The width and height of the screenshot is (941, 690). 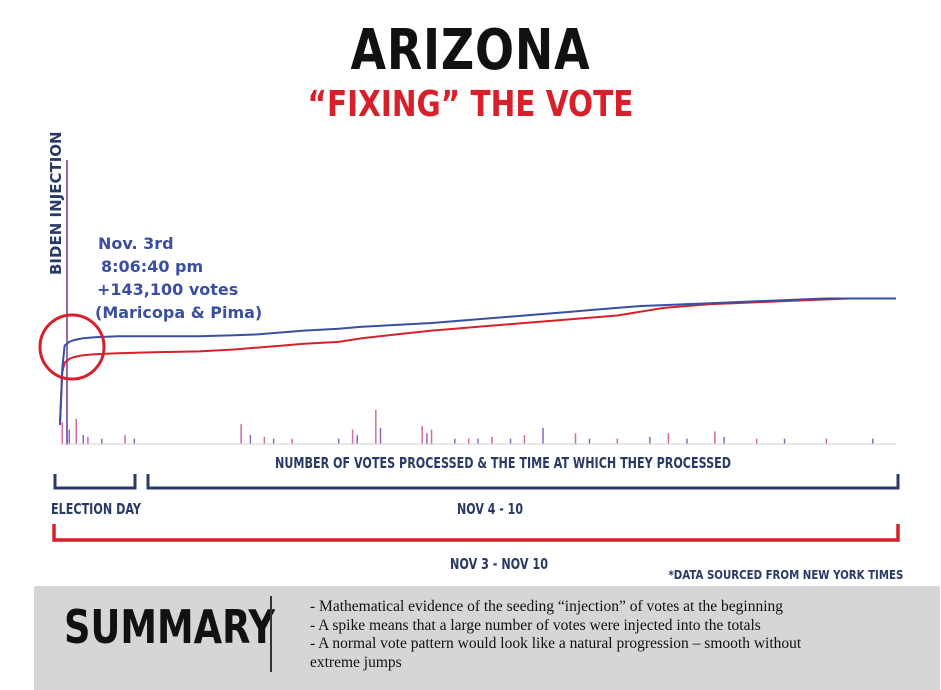 What do you see at coordinates (96, 509) in the screenshot?
I see `election-day-label: ELECTION DAY` at bounding box center [96, 509].